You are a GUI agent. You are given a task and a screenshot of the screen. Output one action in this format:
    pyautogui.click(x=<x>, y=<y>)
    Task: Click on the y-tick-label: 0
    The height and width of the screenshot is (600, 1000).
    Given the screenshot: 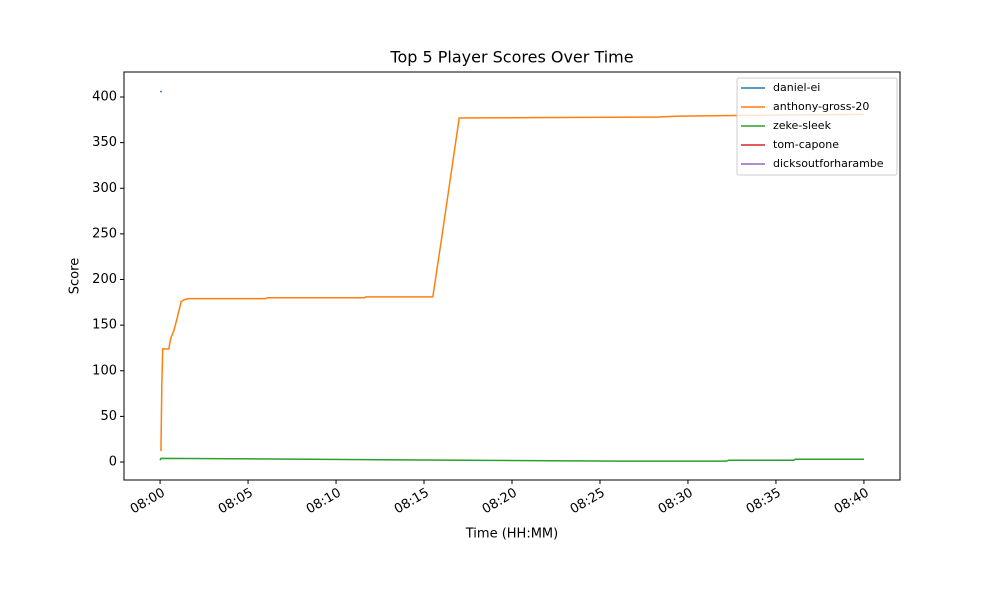 What is the action you would take?
    pyautogui.click(x=113, y=462)
    